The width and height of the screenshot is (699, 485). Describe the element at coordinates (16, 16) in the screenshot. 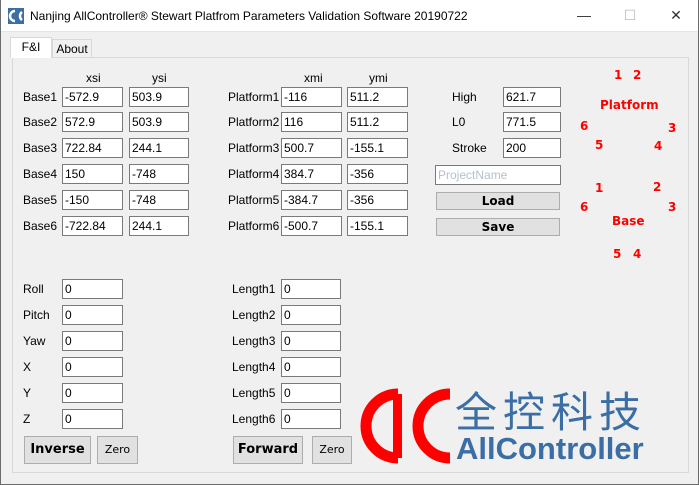

I see `app-icon` at that location.